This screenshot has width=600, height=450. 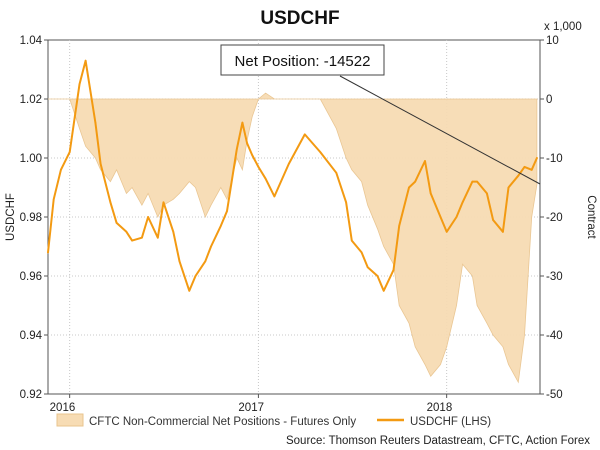 What do you see at coordinates (549, 100) in the screenshot?
I see `right-tick-label: 0` at bounding box center [549, 100].